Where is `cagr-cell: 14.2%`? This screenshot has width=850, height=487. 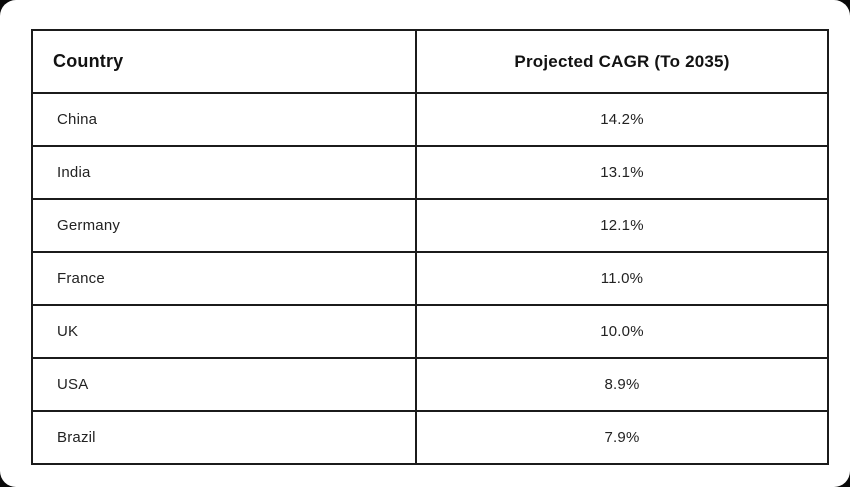
cagr-cell: 14.2% is located at coordinates (622, 119).